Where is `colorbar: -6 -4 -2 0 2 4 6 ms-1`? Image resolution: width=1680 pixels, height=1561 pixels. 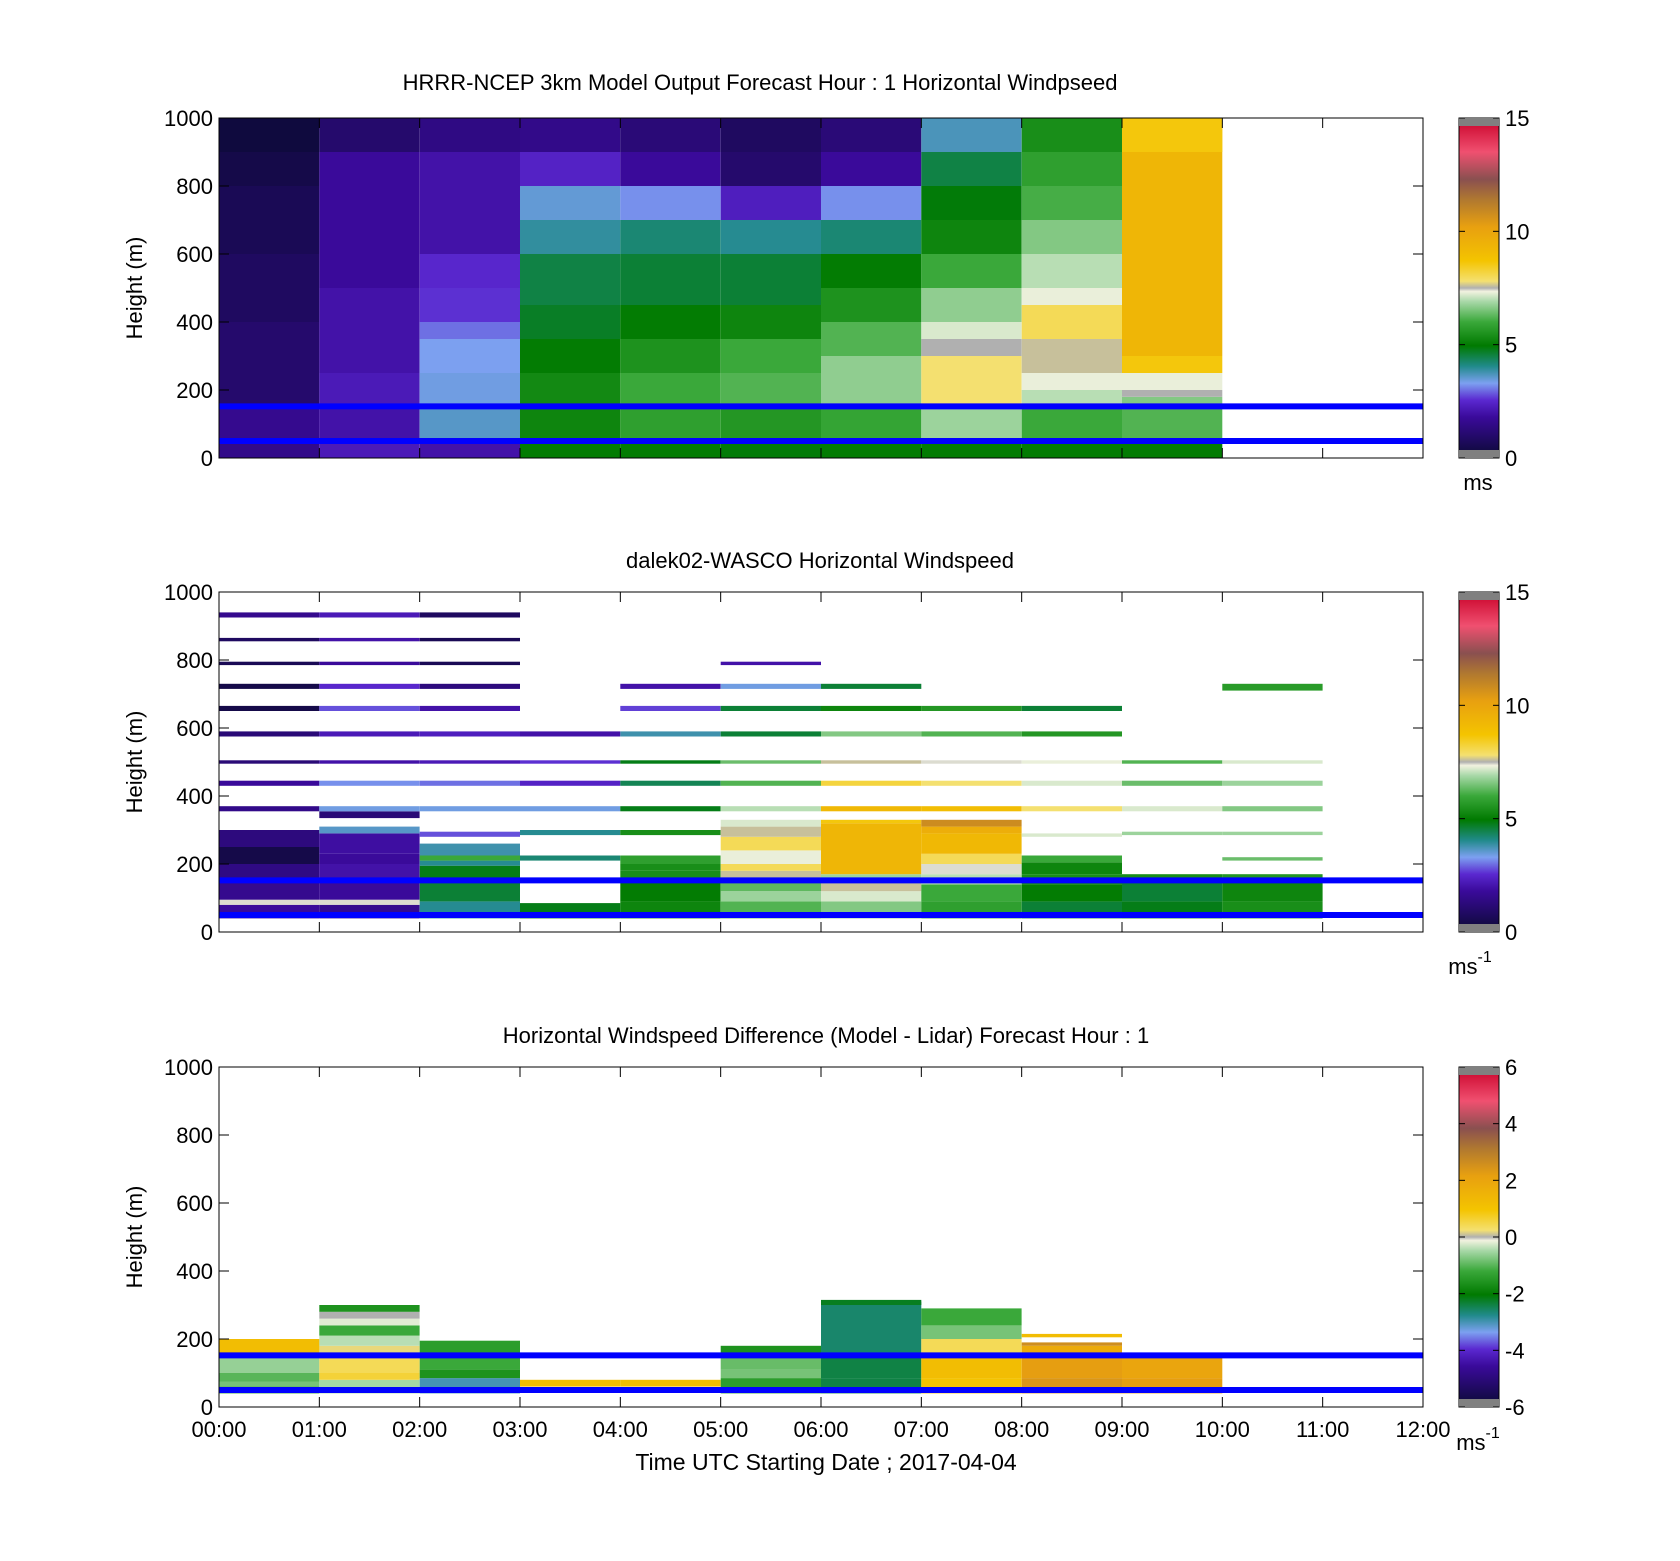 colorbar: -6 -4 -2 0 2 4 6 ms-1 is located at coordinates (1490, 1255).